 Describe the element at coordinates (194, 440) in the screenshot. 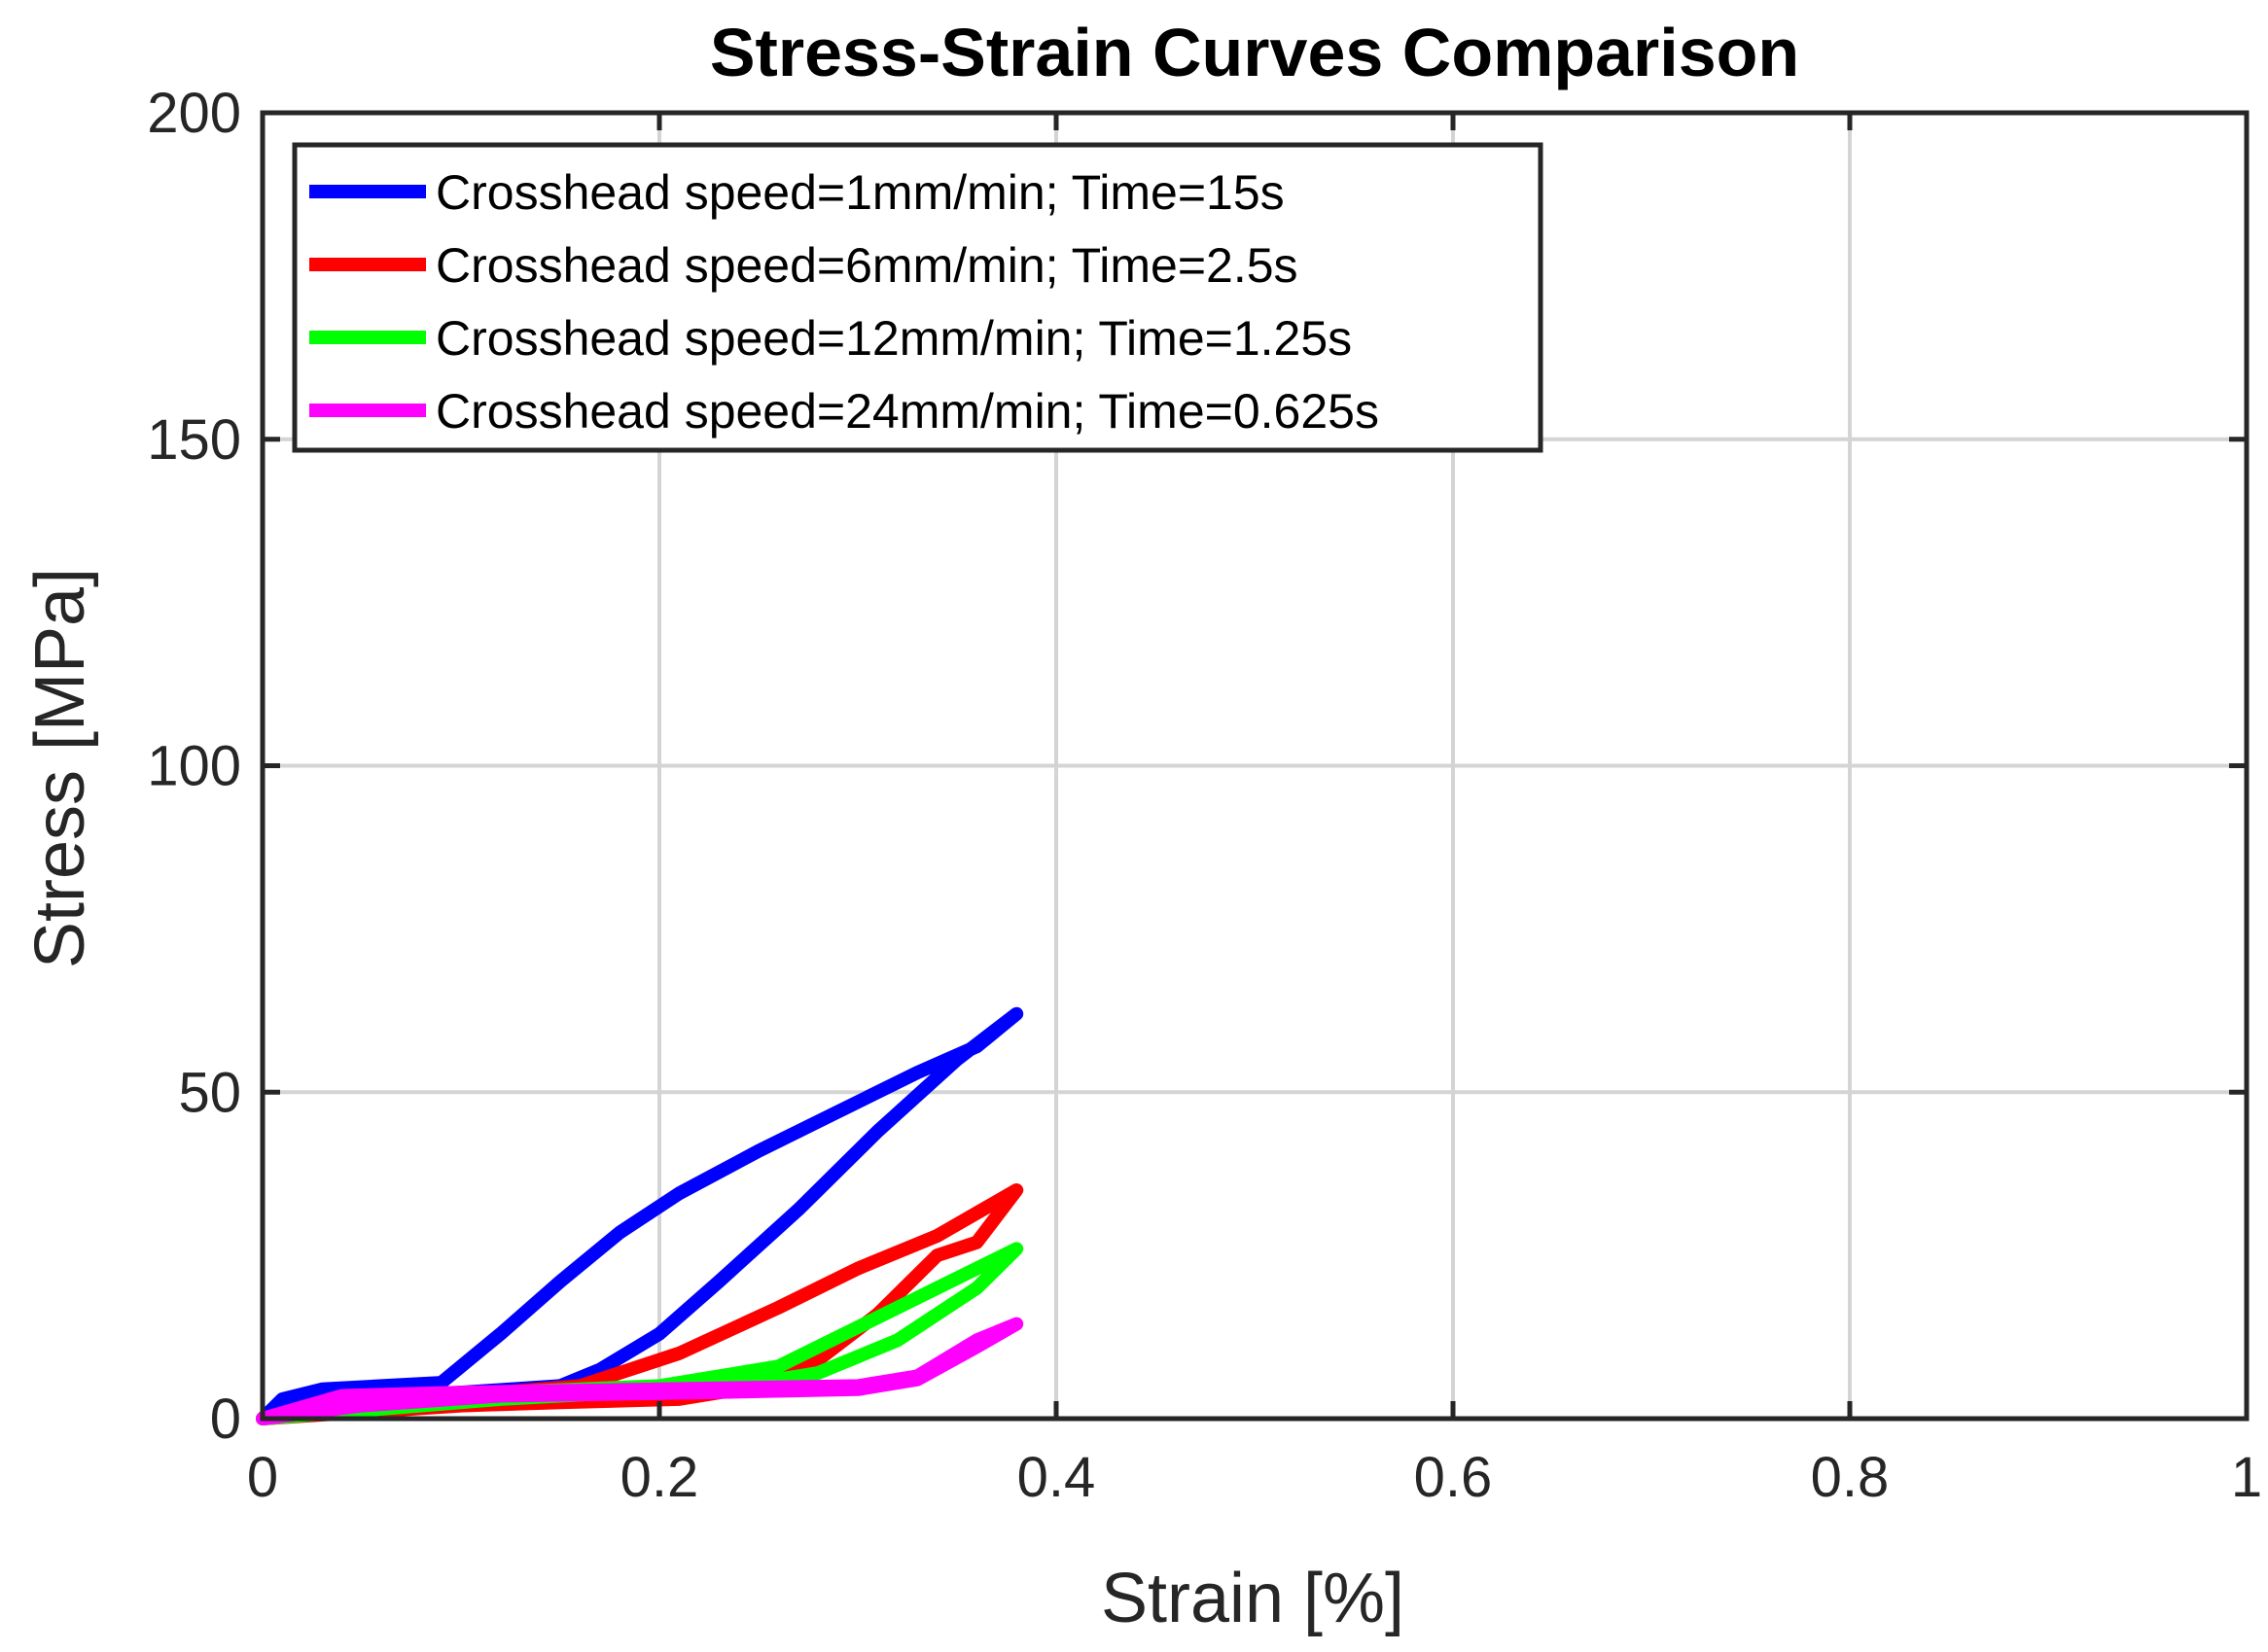

I see `y-tick-label: 150` at that location.